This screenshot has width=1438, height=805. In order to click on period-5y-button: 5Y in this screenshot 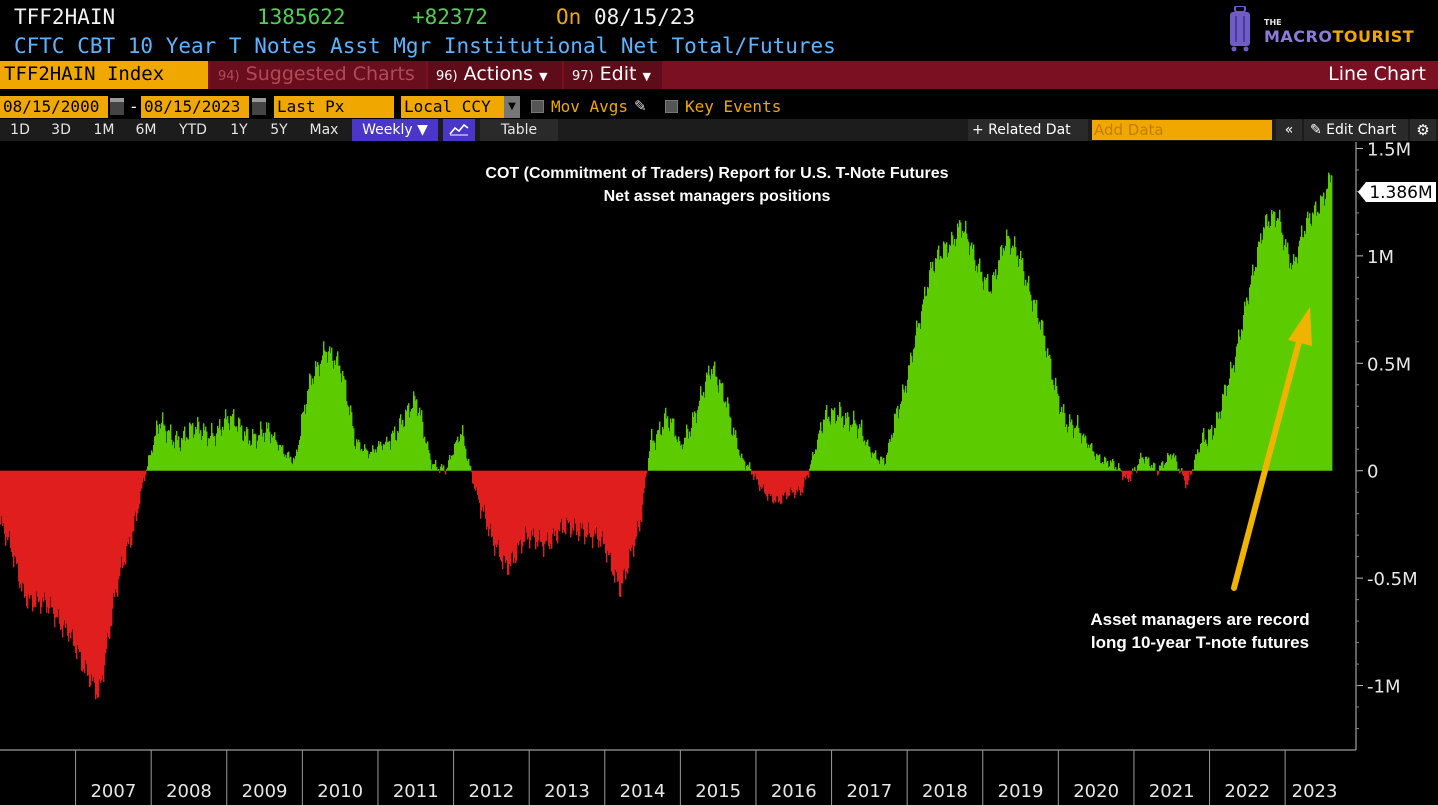, I will do `click(279, 130)`.